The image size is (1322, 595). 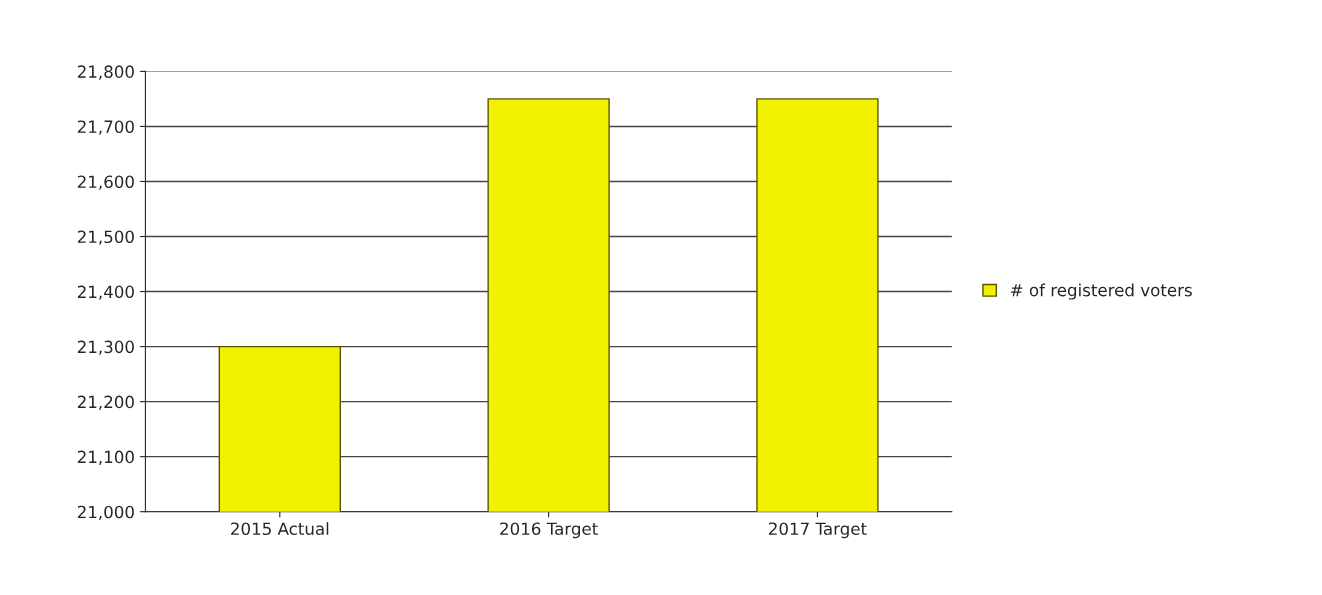 I want to click on y-tick-label: 21,300, so click(x=105, y=347).